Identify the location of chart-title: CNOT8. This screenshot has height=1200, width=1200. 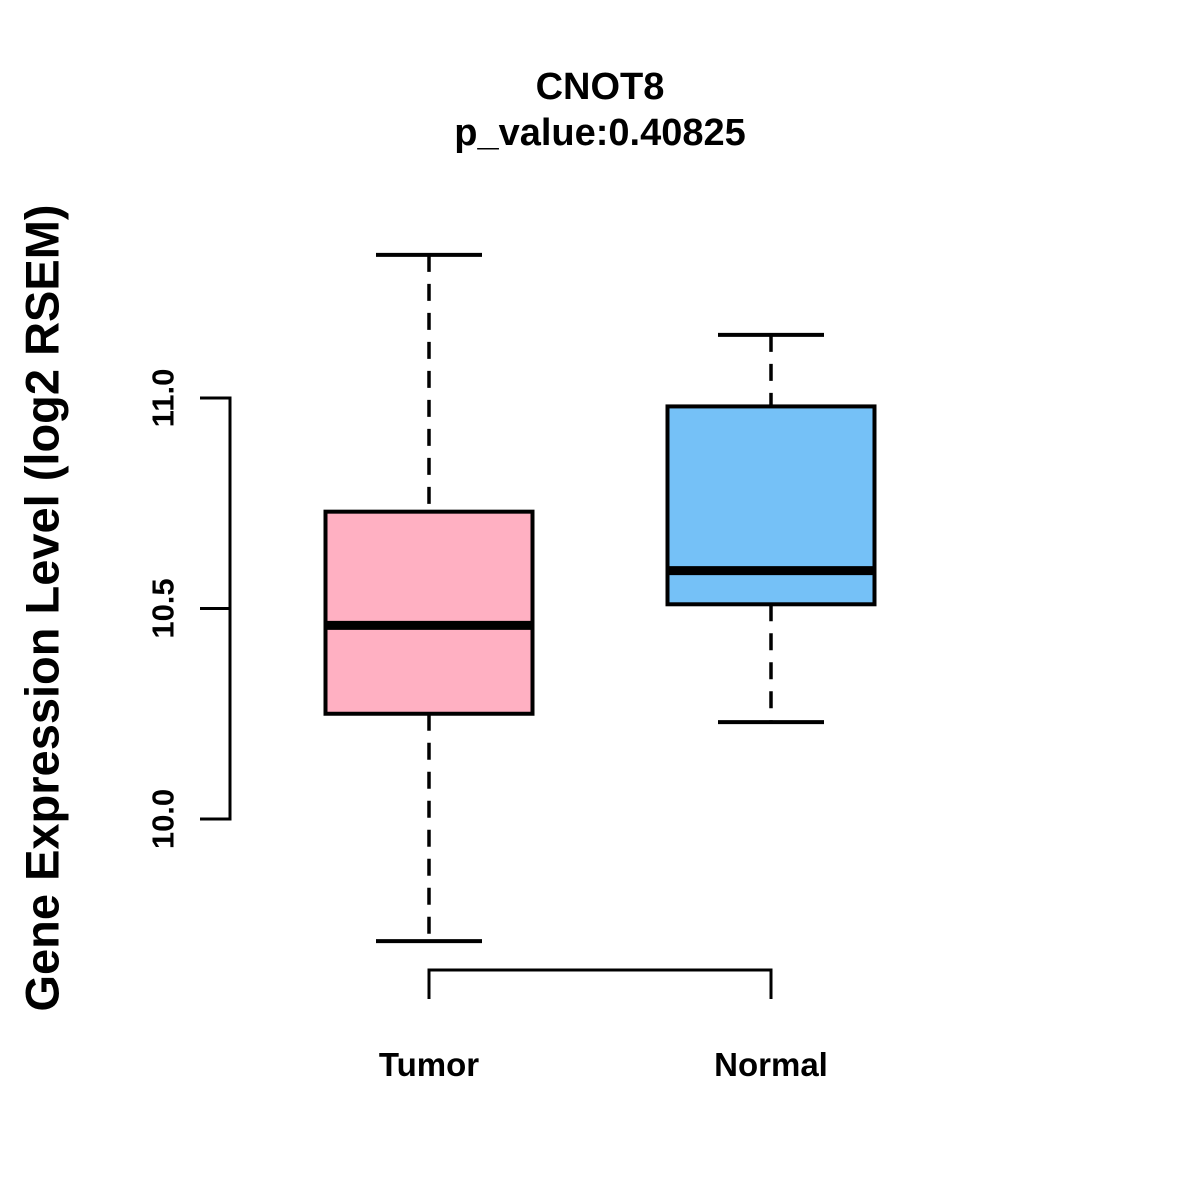
(600, 87).